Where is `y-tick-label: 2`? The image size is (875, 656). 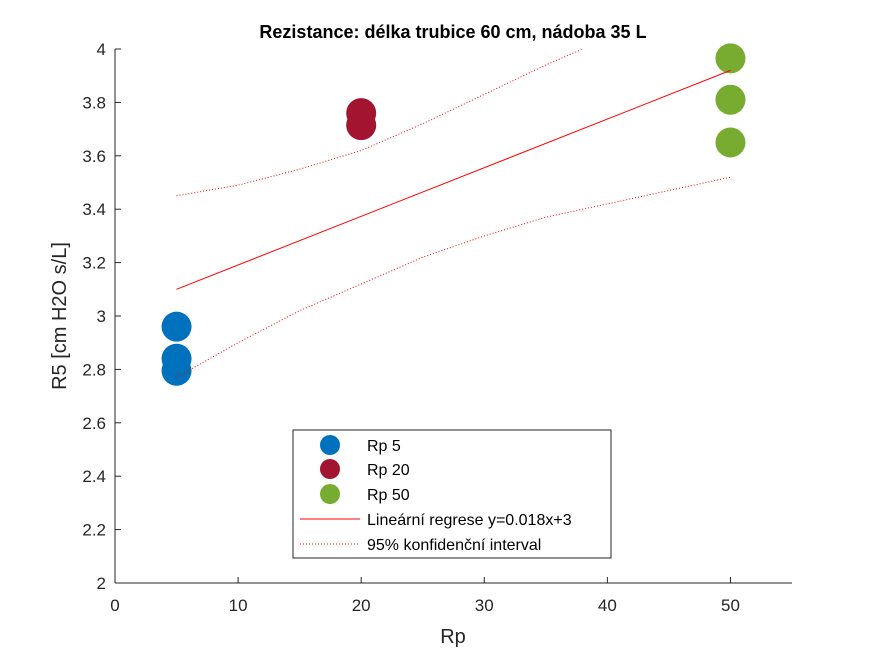
y-tick-label: 2 is located at coordinates (101, 583).